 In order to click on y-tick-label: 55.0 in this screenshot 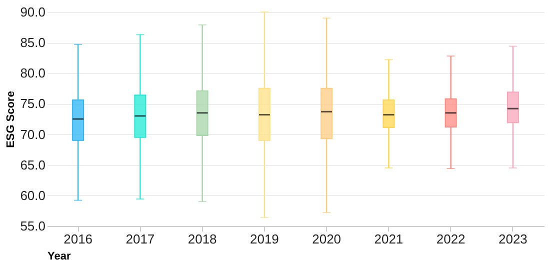, I will do `click(33, 226)`.